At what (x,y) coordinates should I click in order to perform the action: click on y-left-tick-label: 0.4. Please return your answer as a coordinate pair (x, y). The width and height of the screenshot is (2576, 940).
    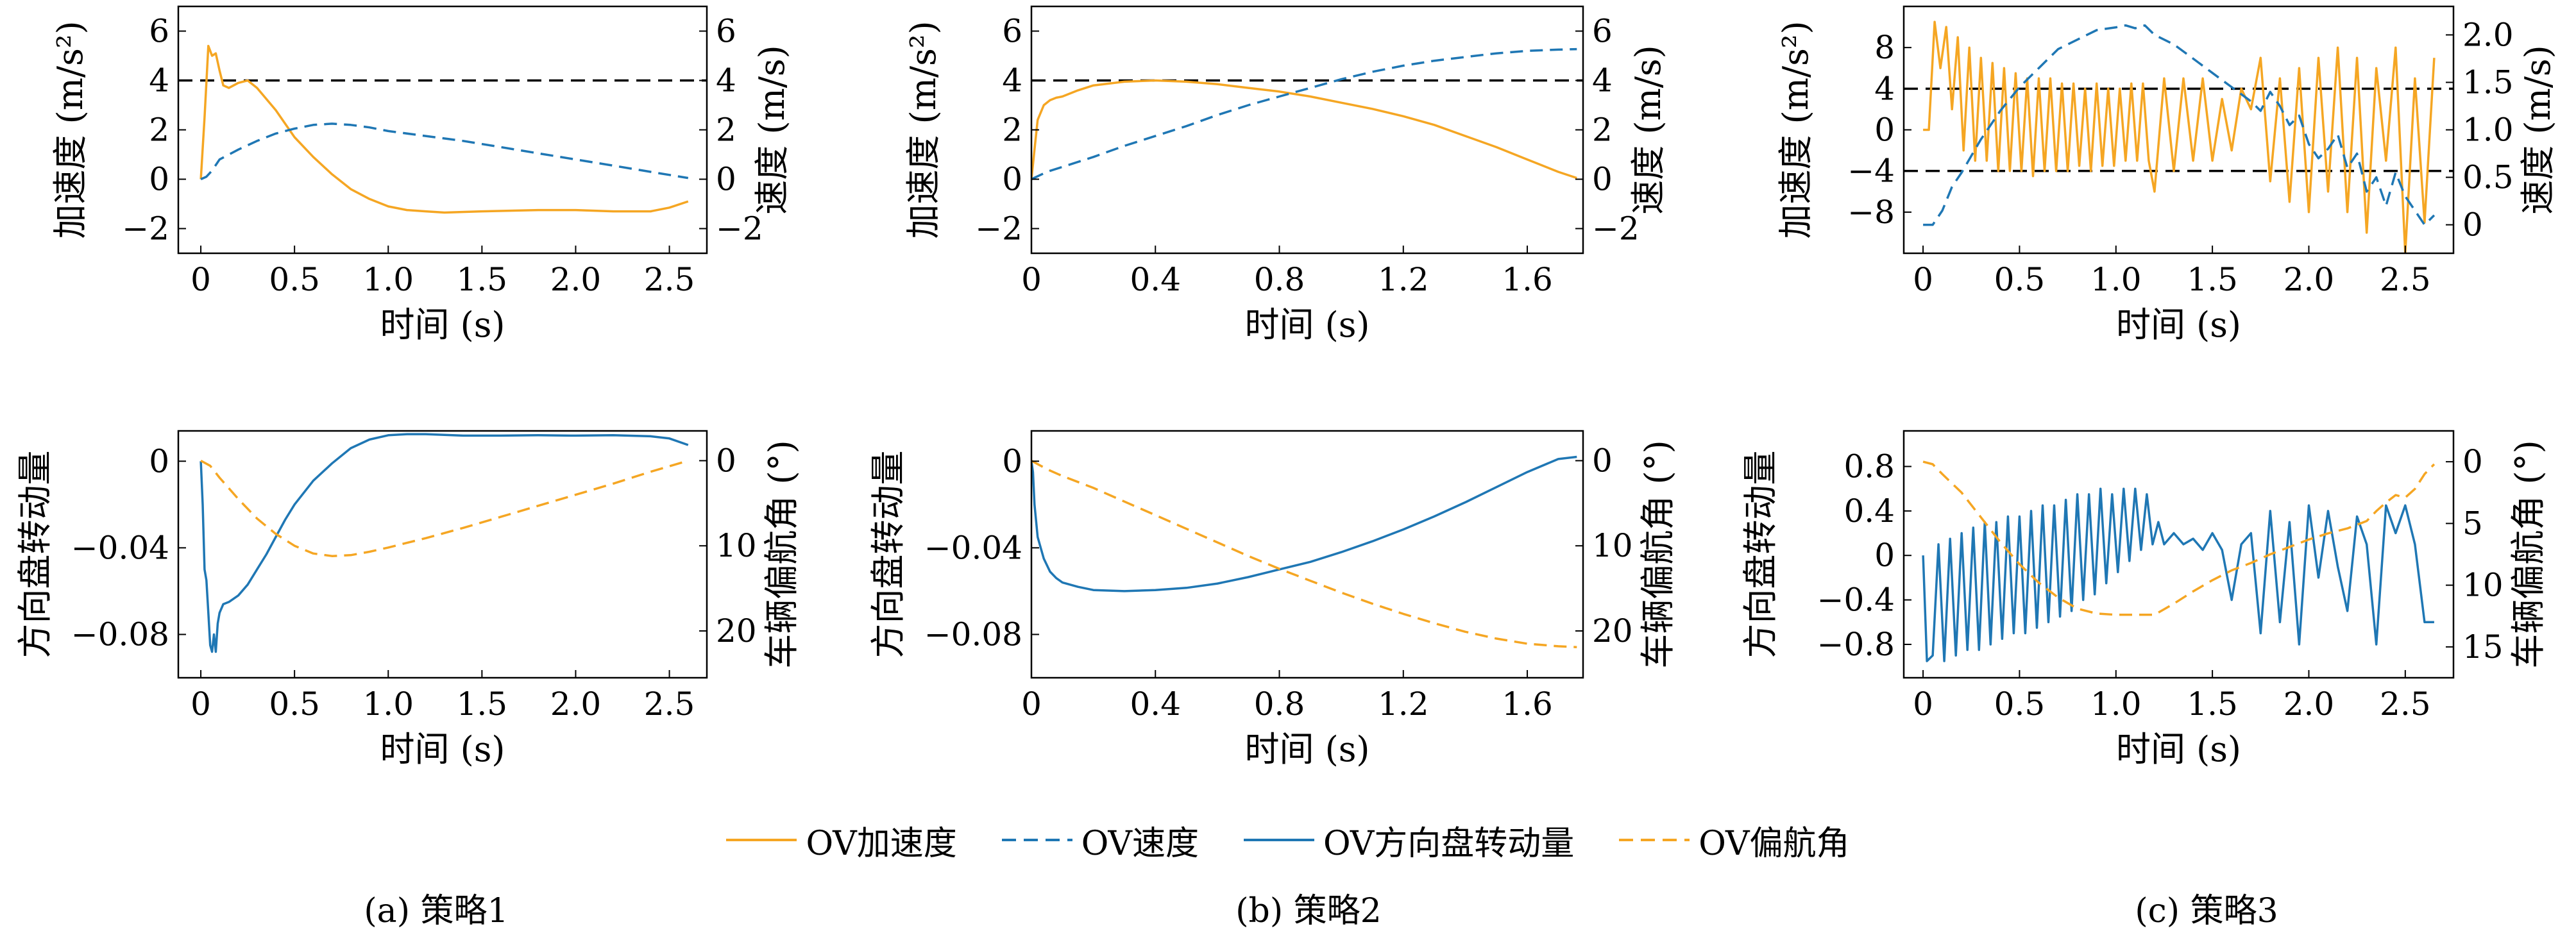
    Looking at the image, I should click on (1869, 511).